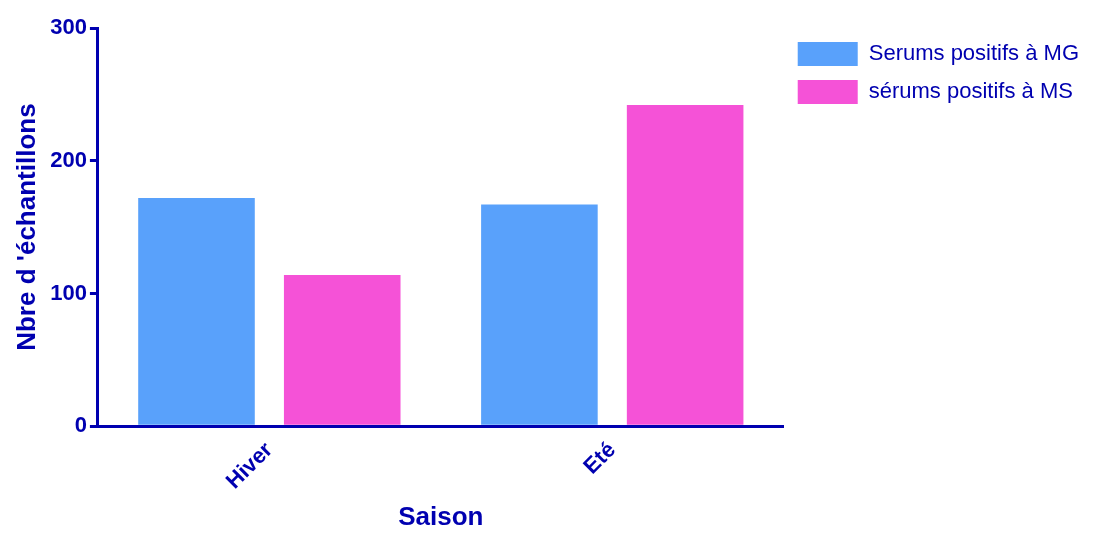 The image size is (1107, 545). I want to click on x-tick-label: Eté, so click(599, 457).